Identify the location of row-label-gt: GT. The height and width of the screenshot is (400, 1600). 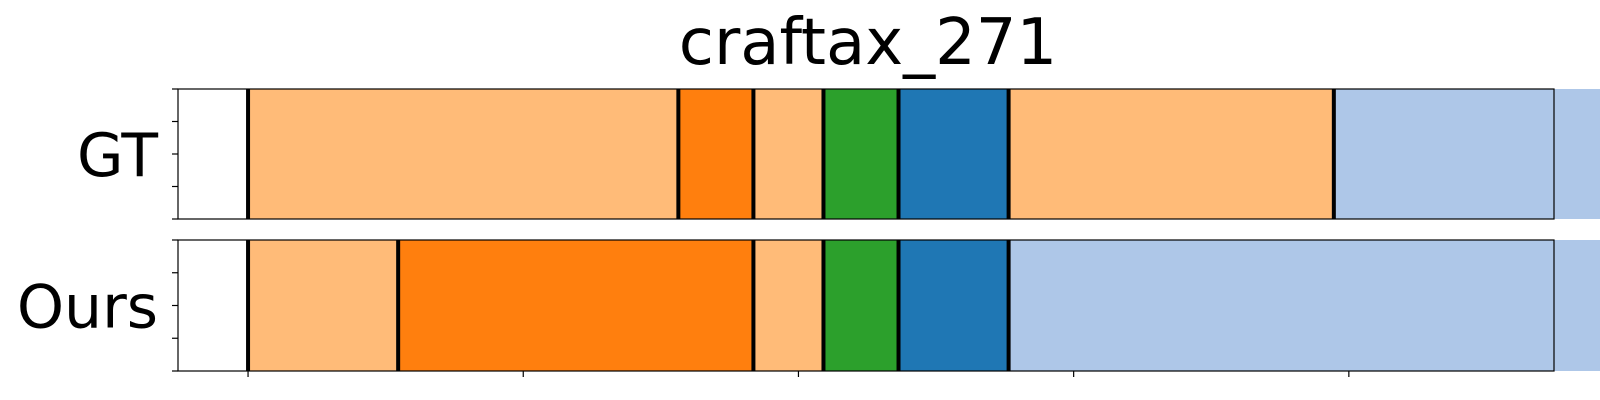
(117, 156).